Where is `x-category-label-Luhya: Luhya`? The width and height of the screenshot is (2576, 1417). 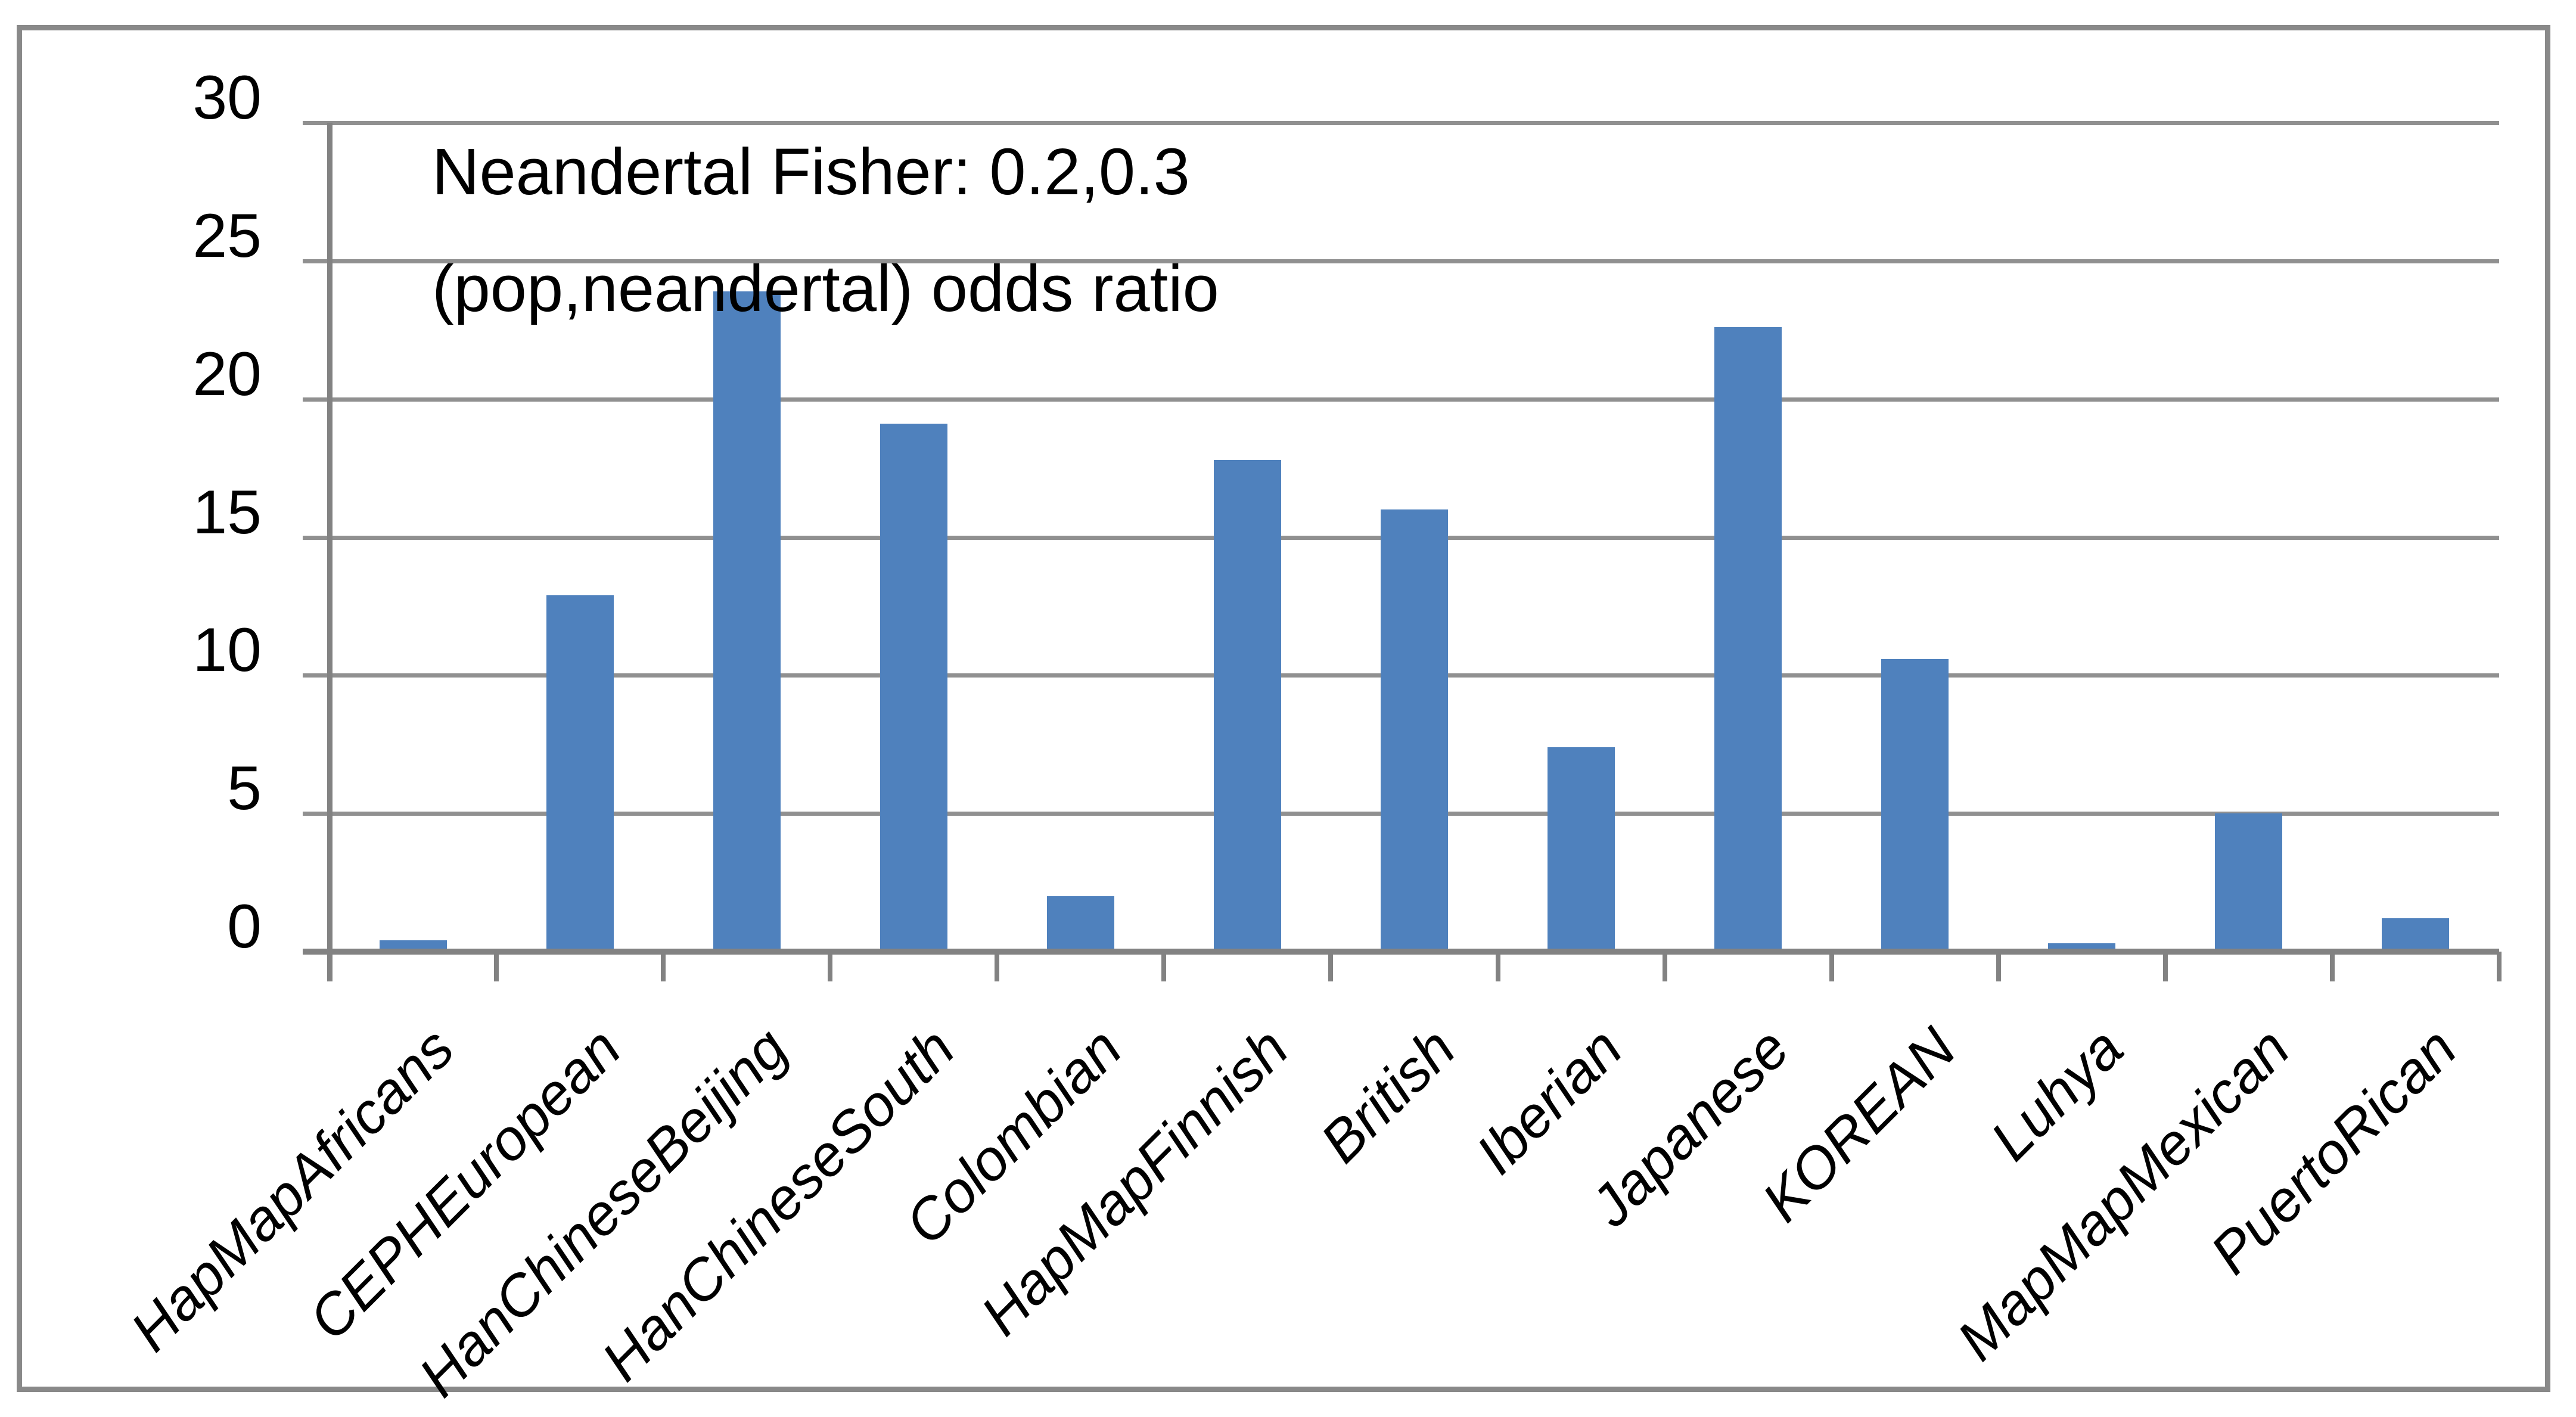
x-category-label-Luhya: Luhya is located at coordinates (2056, 1094).